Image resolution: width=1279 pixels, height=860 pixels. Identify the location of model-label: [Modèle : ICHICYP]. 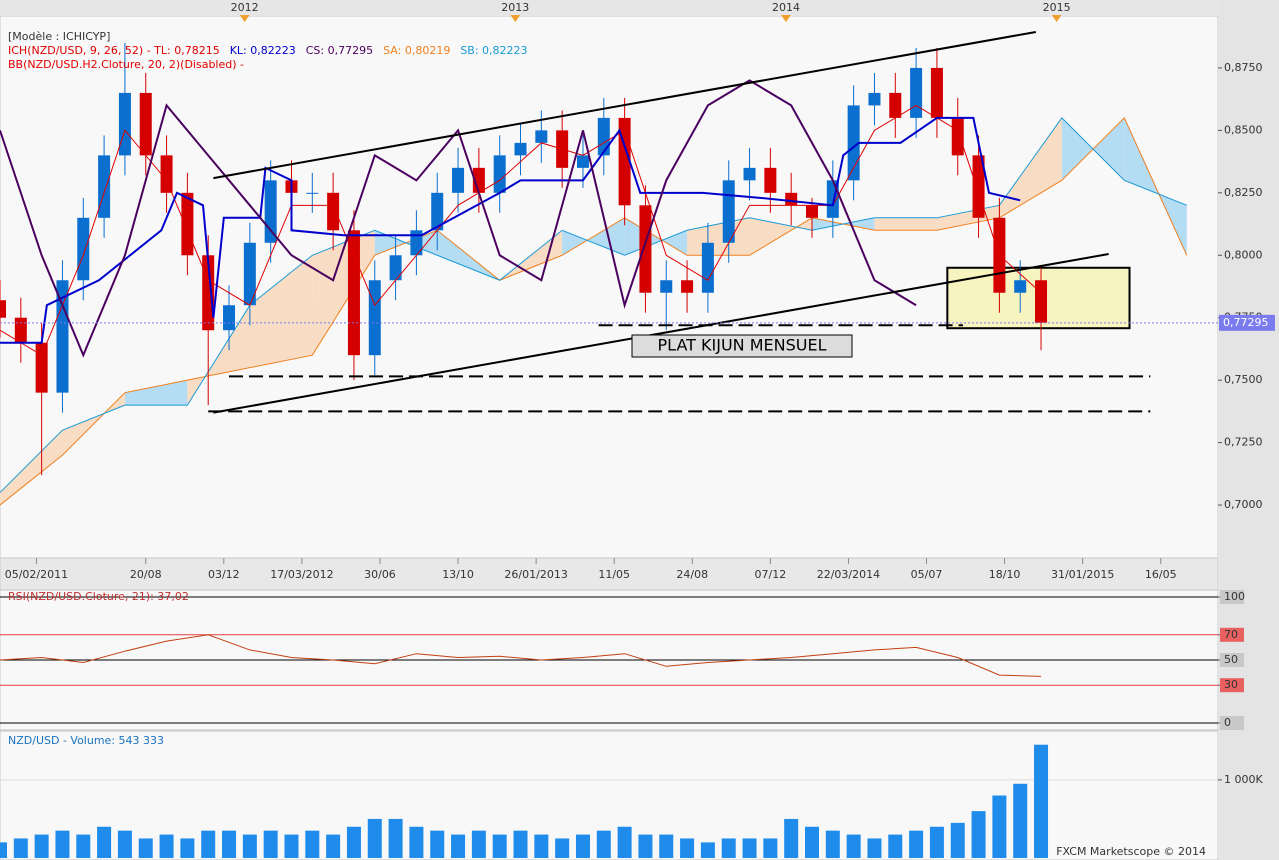
(59, 36).